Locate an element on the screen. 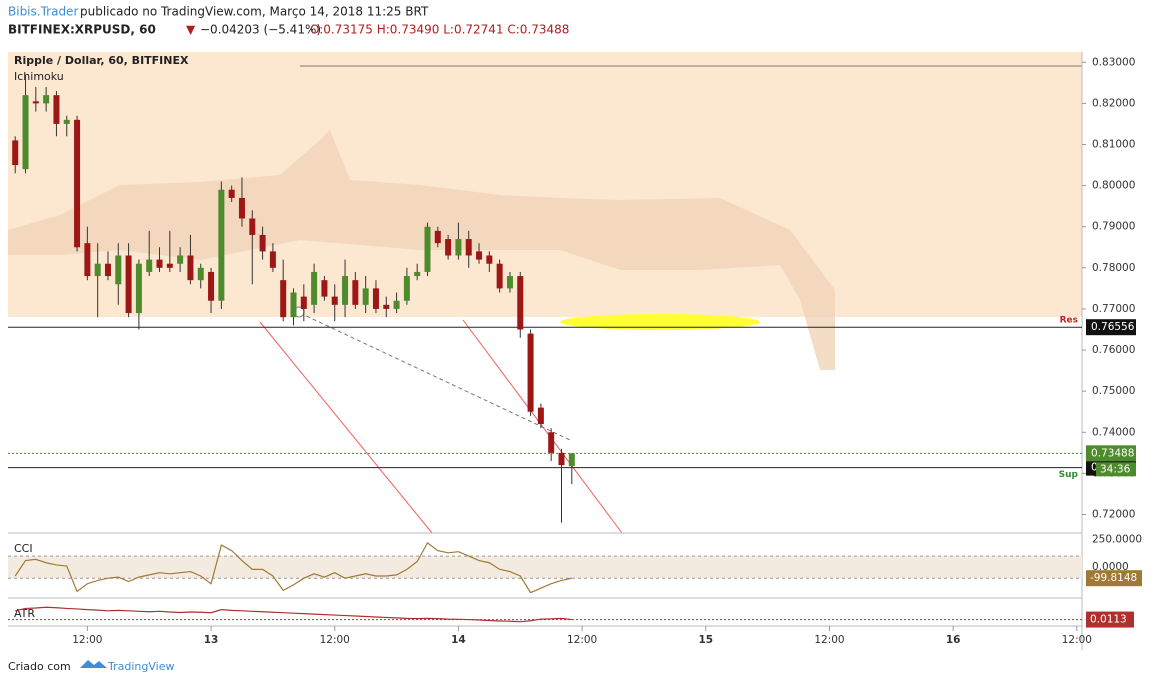 The height and width of the screenshot is (685, 1153). dashed-line is located at coordinates (435, 376).